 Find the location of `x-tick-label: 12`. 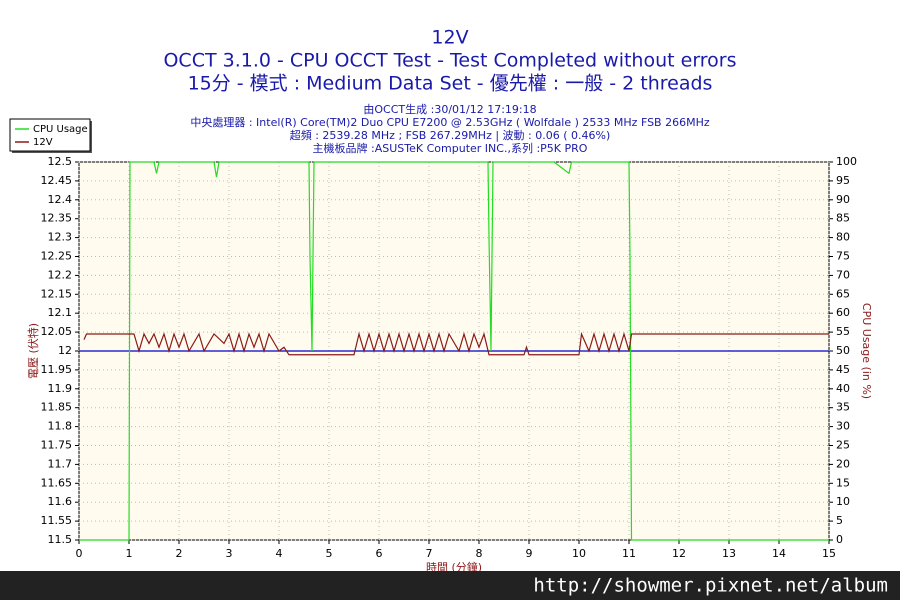

x-tick-label: 12 is located at coordinates (679, 553).